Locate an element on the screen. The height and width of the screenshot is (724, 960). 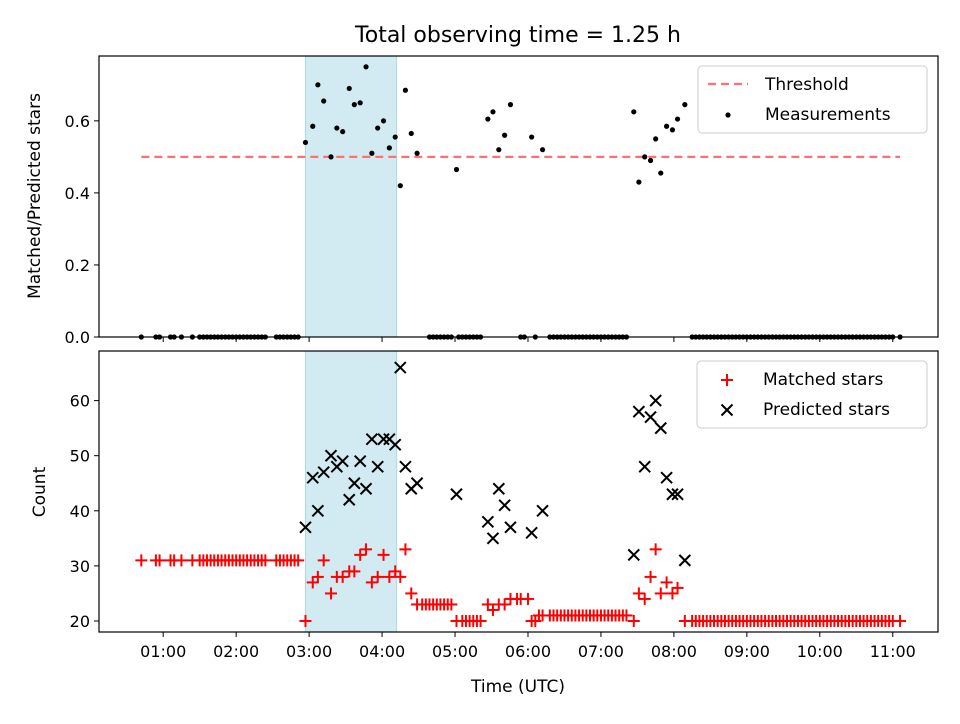
matched-legend-marker is located at coordinates (727, 380).